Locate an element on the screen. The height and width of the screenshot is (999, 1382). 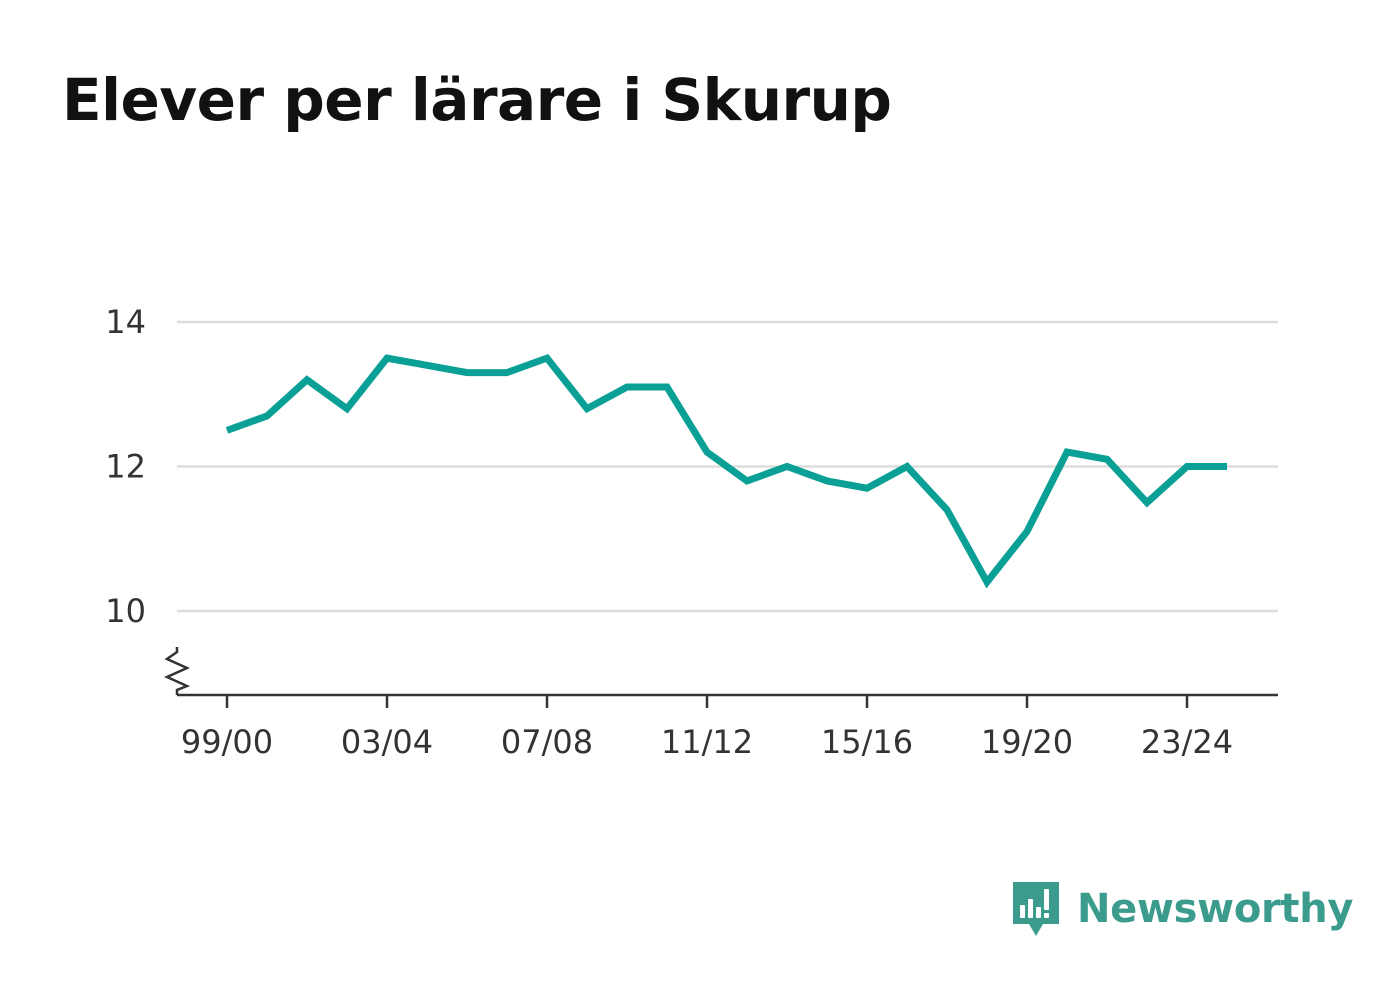
y-tick-label: 10 is located at coordinates (125, 611).